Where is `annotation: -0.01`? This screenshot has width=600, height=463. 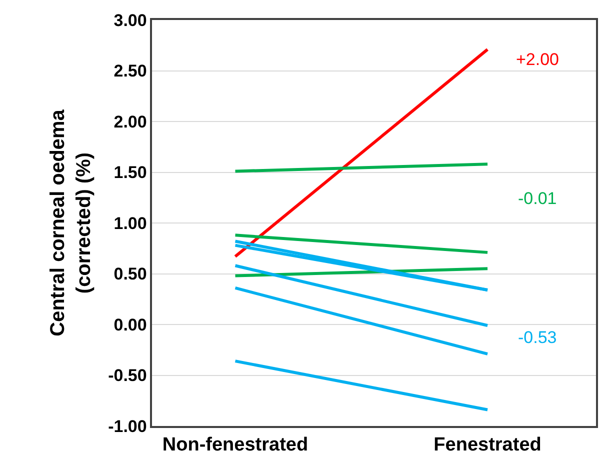
annotation: -0.01 is located at coordinates (537, 198).